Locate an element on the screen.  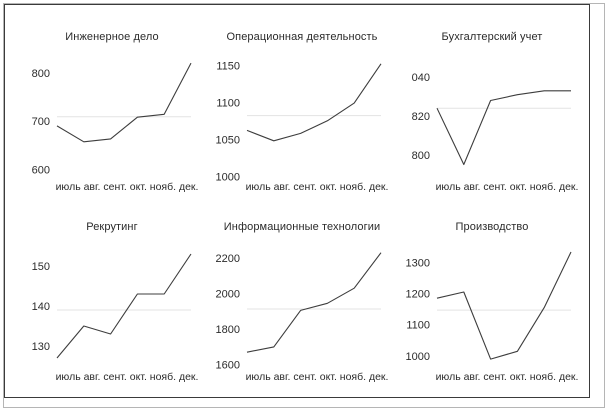
y-tick-label: 140 is located at coordinates (41, 307).